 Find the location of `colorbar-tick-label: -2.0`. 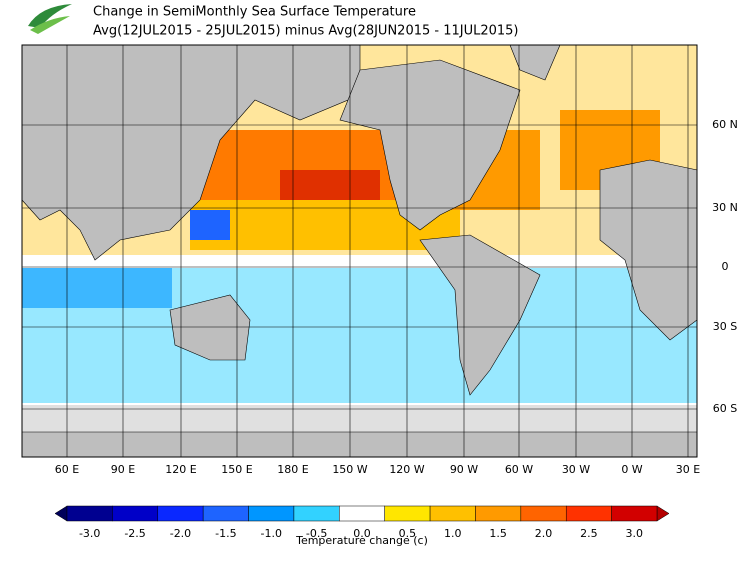

colorbar-tick-label: -2.0 is located at coordinates (180, 533).